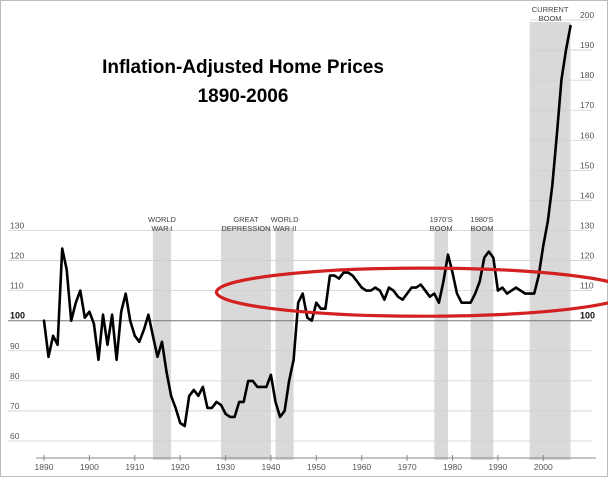  I want to click on x-tick-label: 1890, so click(44, 467).